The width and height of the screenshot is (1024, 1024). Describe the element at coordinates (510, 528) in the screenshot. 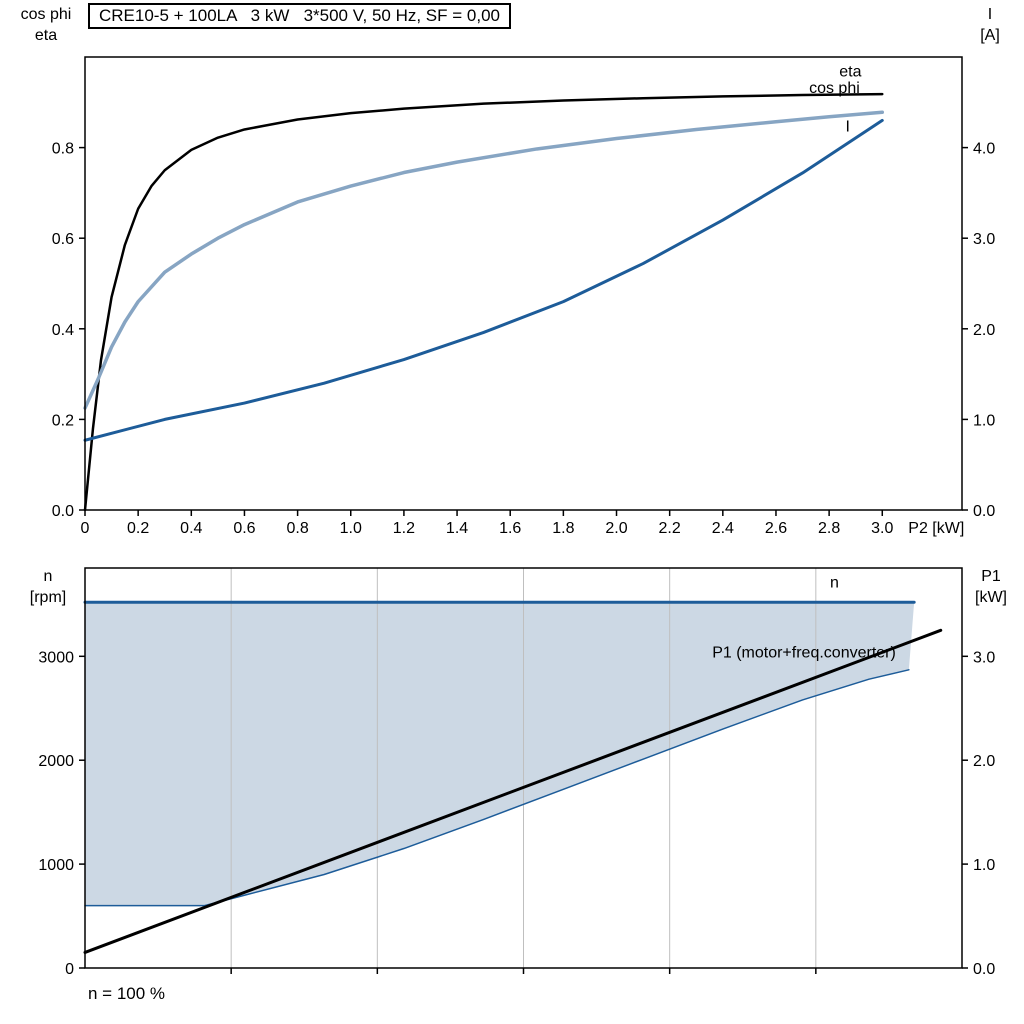

I see `x-tick-label: 1.6` at that location.